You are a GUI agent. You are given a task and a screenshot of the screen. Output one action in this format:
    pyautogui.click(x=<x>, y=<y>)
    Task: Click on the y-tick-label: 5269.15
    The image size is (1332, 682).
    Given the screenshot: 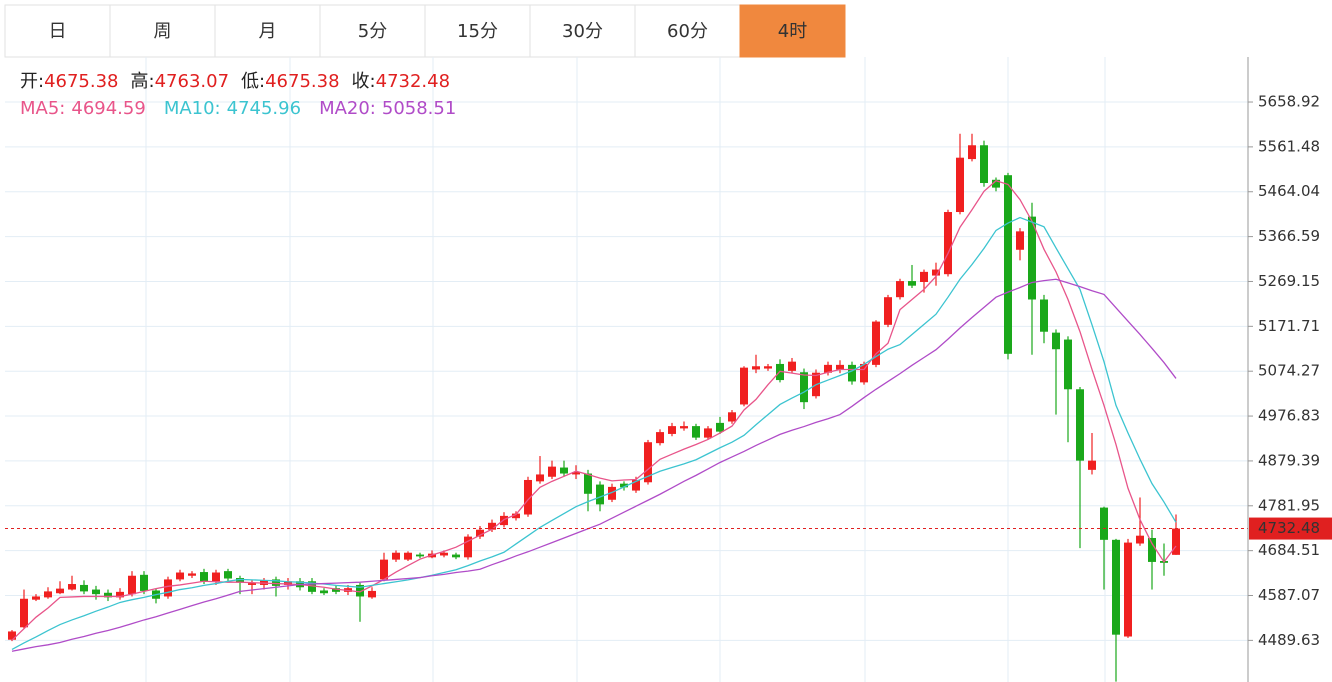 What is the action you would take?
    pyautogui.click(x=1289, y=281)
    